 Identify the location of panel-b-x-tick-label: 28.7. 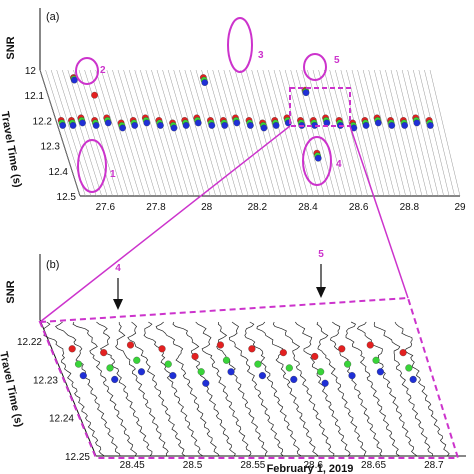
(434, 465).